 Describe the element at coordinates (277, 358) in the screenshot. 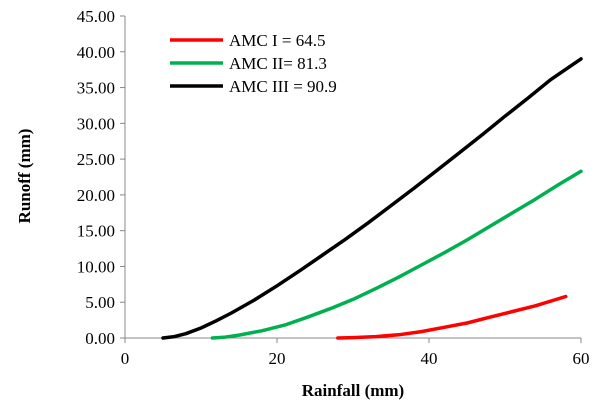

I see `x-tick-label: 20` at that location.